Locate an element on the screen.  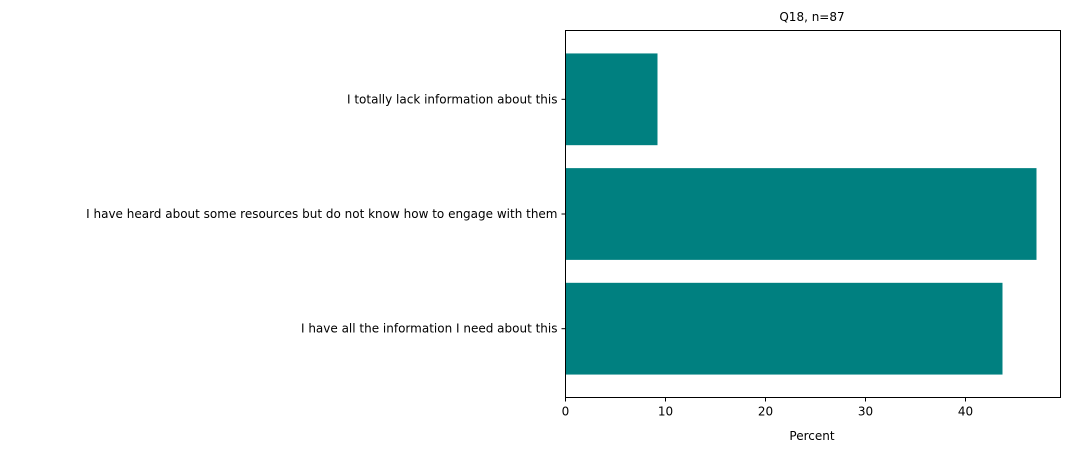
x-axis-label: Percent is located at coordinates (811, 436).